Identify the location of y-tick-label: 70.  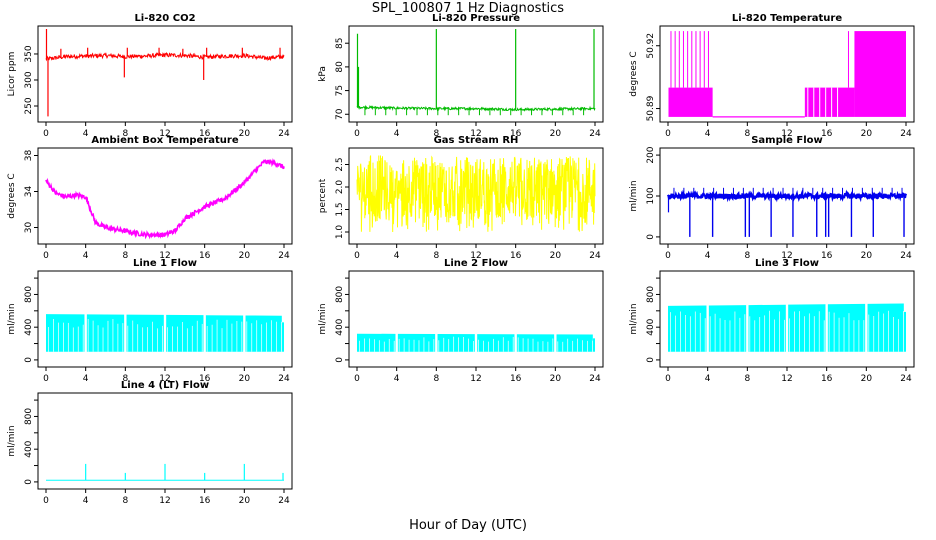
(340, 114).